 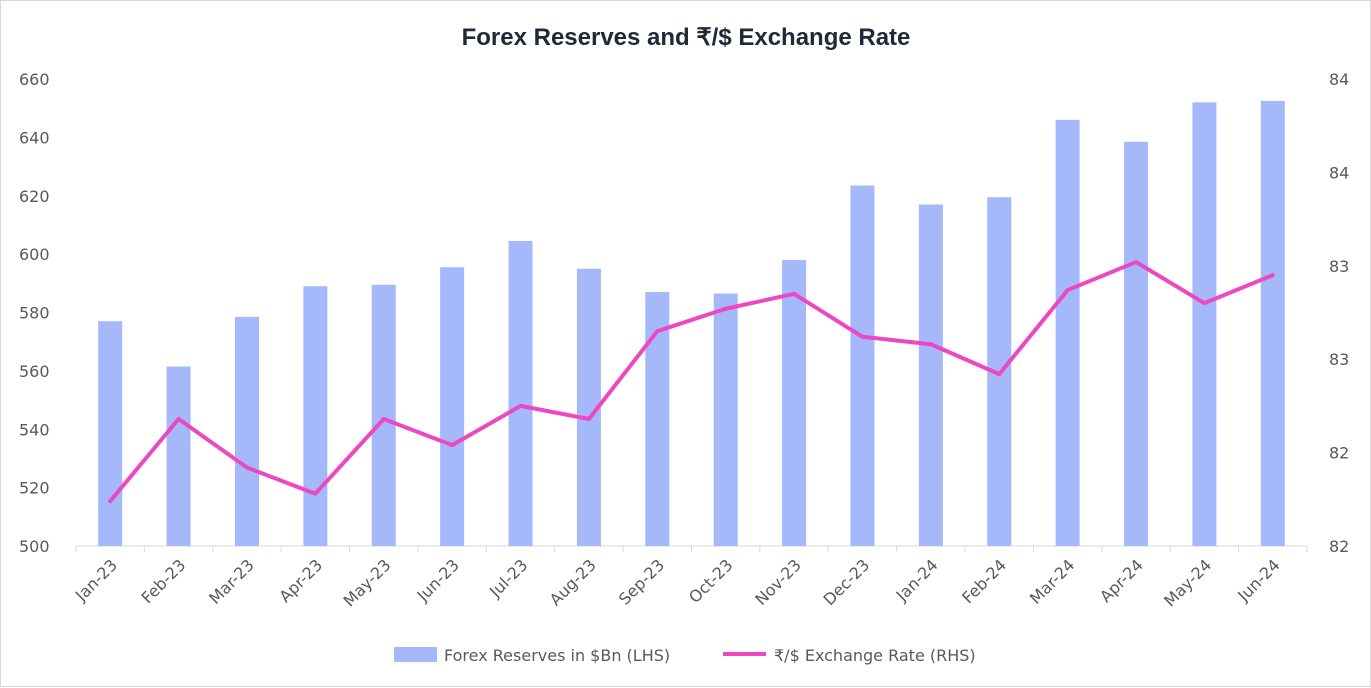 What do you see at coordinates (917, 580) in the screenshot?
I see `x-tick-label: Jan-24` at bounding box center [917, 580].